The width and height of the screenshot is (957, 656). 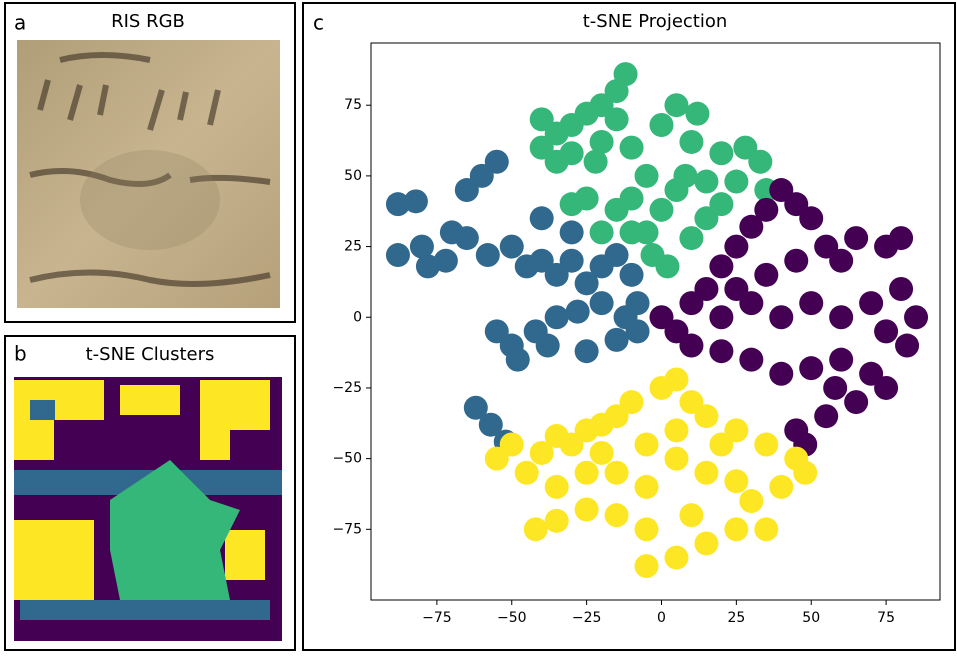 I want to click on y-tick-label: 25, so click(x=353, y=247).